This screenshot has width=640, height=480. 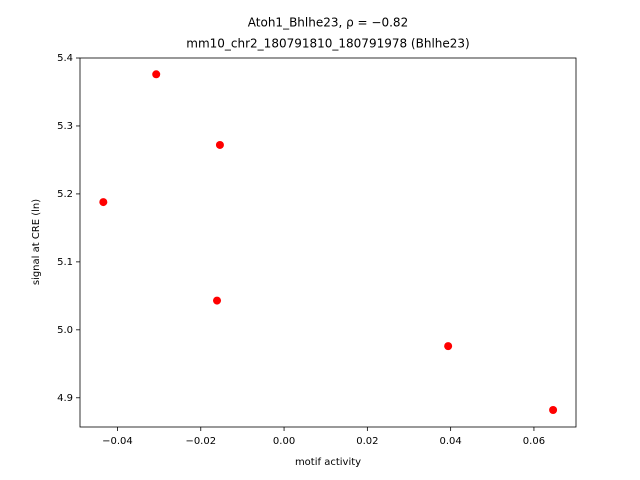 I want to click on y-tick-label: 5.0, so click(x=65, y=330).